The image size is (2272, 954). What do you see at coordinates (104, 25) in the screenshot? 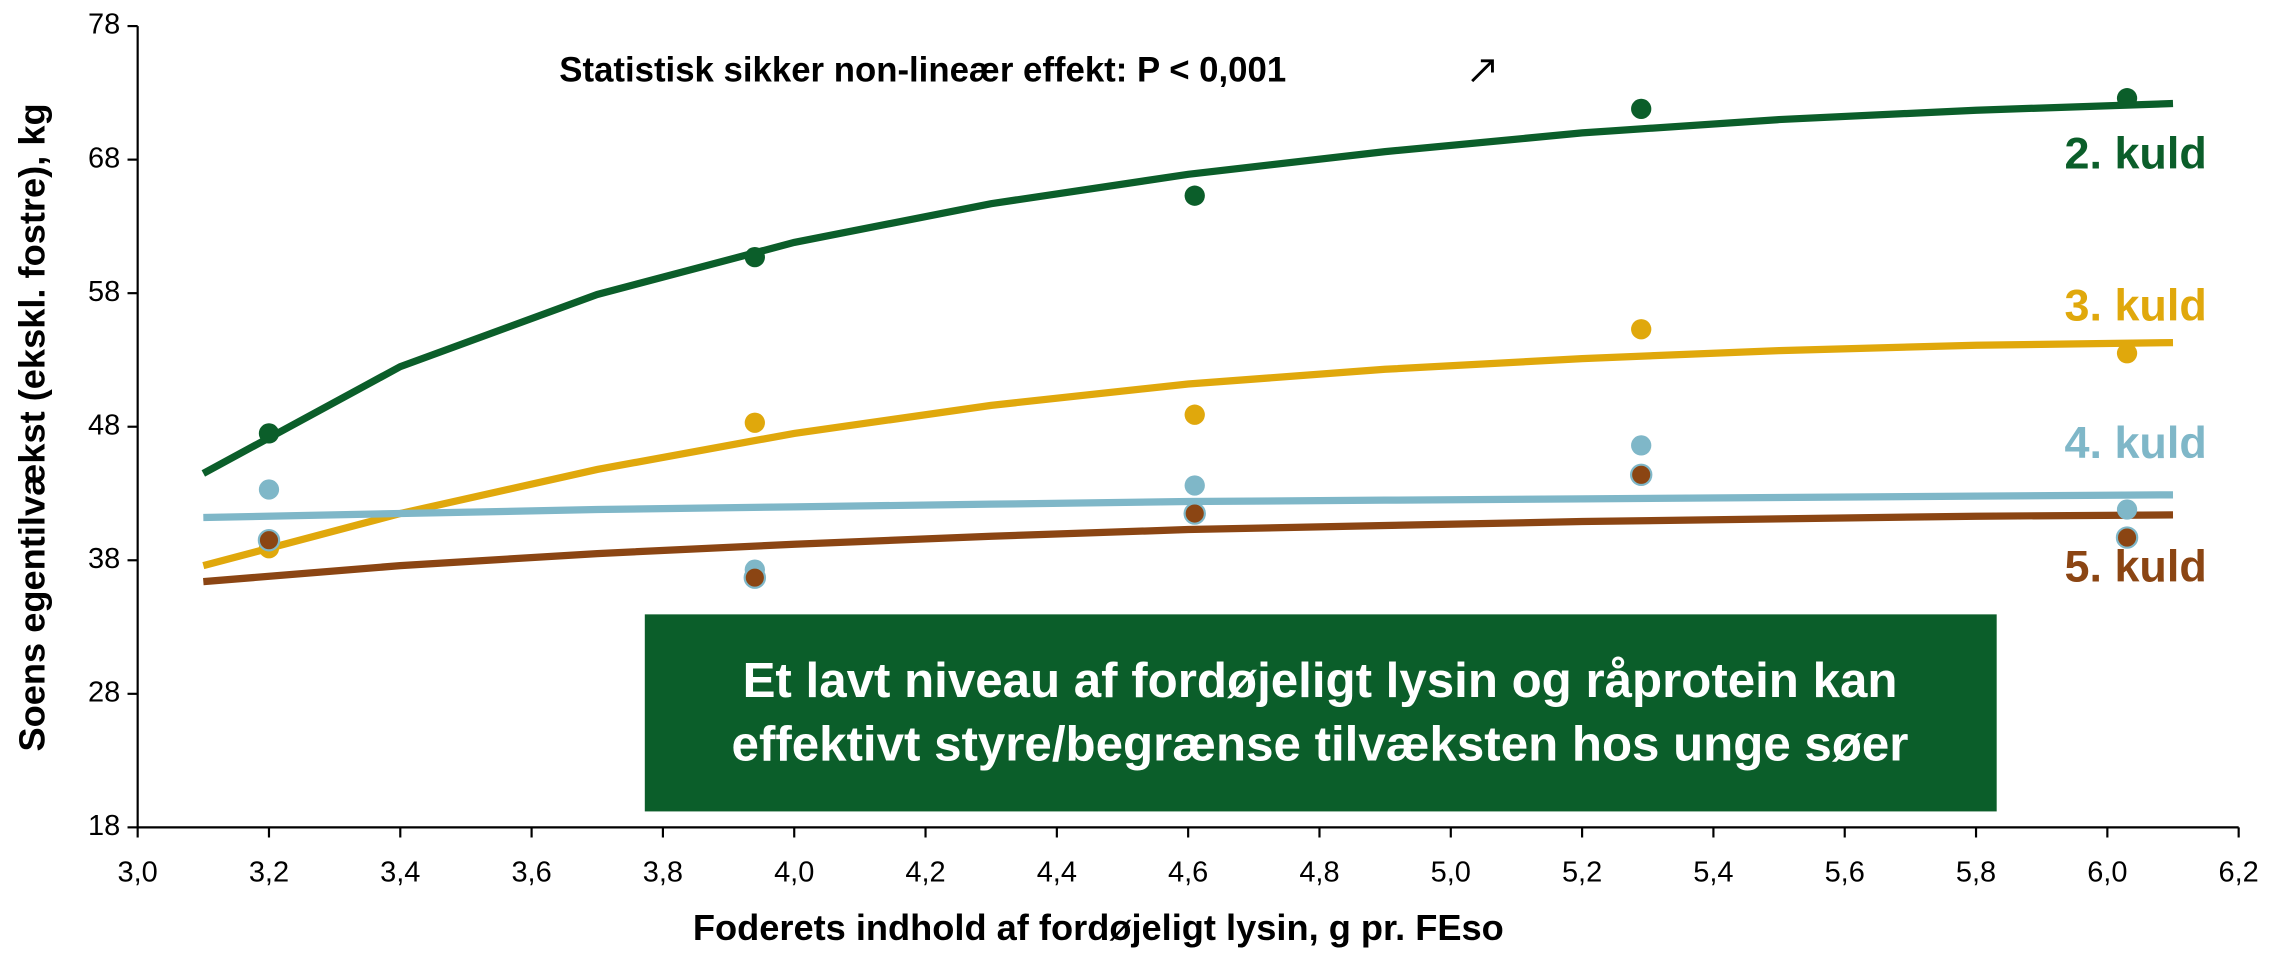
I see `y-tick-label: 78` at bounding box center [104, 25].